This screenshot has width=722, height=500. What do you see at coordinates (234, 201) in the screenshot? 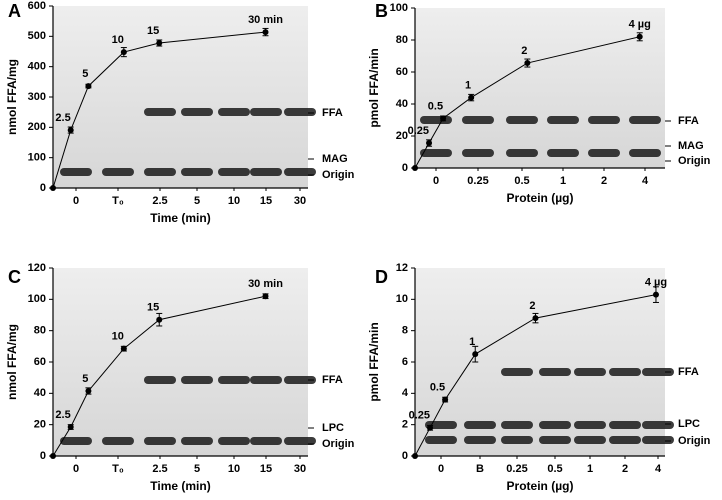
I see `lane-label: 10` at bounding box center [234, 201].